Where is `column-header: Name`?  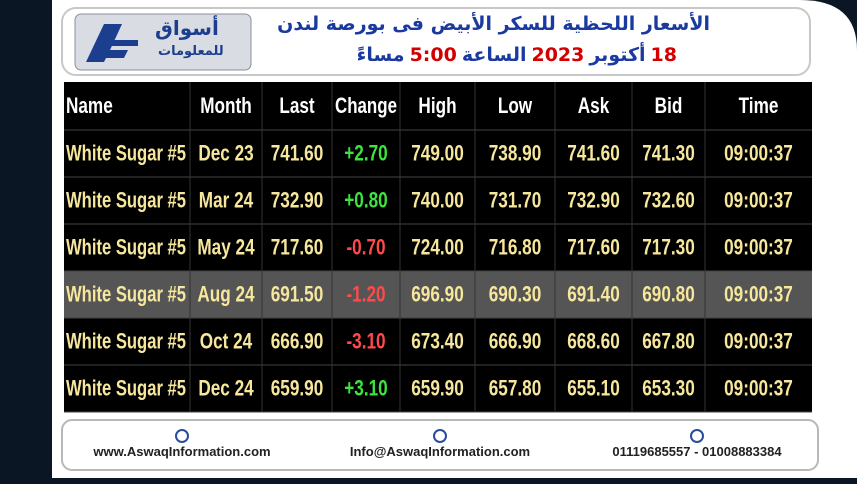
column-header: Name is located at coordinates (89, 105).